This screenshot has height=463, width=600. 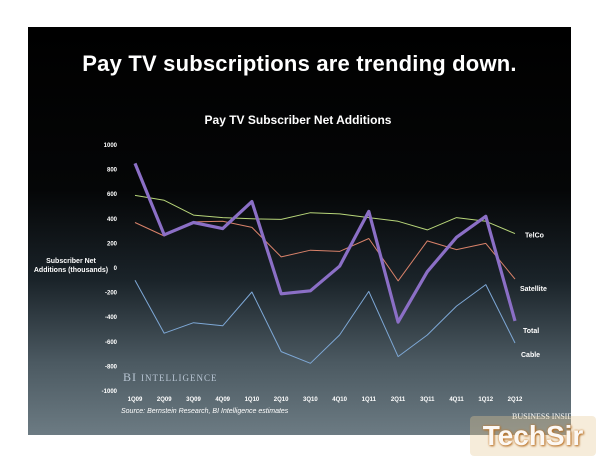 What do you see at coordinates (112, 171) in the screenshot?
I see `y-tick-label: 800` at bounding box center [112, 171].